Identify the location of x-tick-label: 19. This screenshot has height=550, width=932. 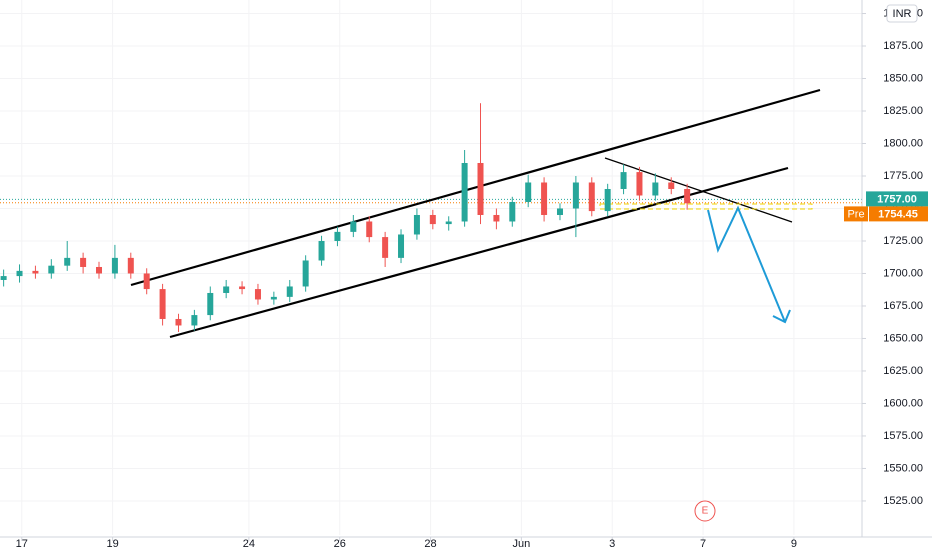
(113, 544).